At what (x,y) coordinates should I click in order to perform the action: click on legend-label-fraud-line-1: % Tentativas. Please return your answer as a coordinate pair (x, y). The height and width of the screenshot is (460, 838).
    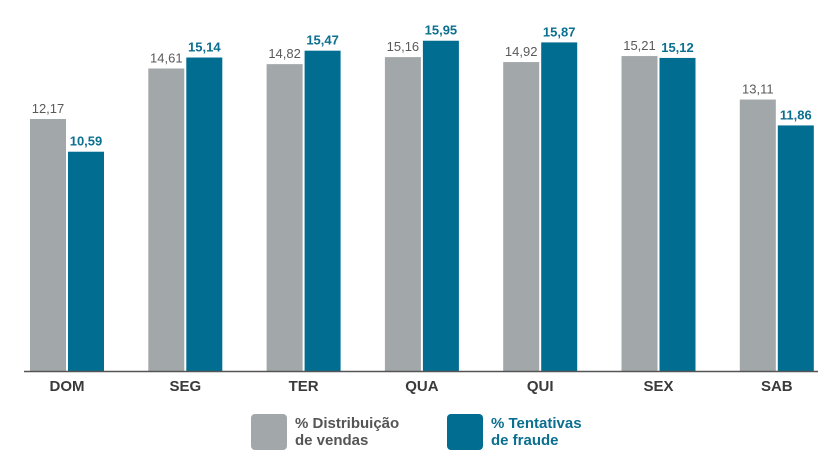
    Looking at the image, I should click on (536, 423).